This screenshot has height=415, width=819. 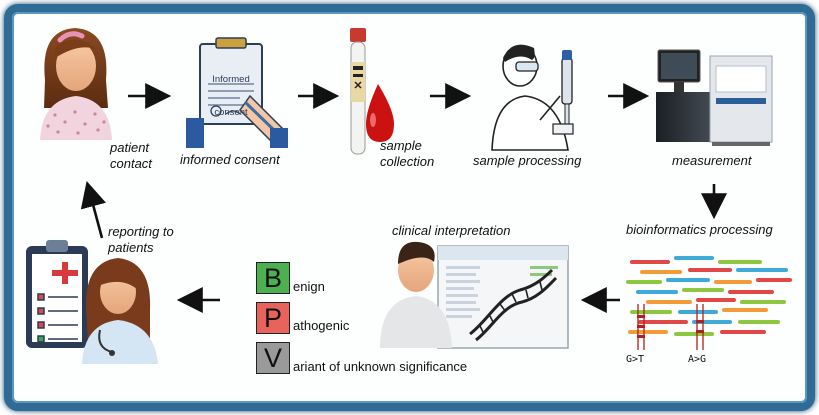 What do you see at coordinates (231, 90) in the screenshot?
I see `consent-form-title: Informed consent` at bounding box center [231, 90].